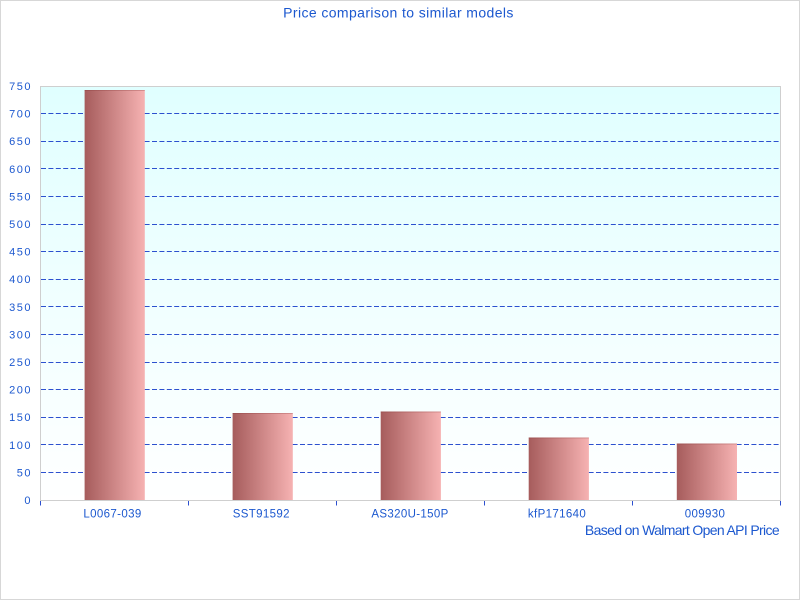 The width and height of the screenshot is (800, 600). Describe the element at coordinates (705, 515) in the screenshot. I see `svg-text: 009930` at that location.